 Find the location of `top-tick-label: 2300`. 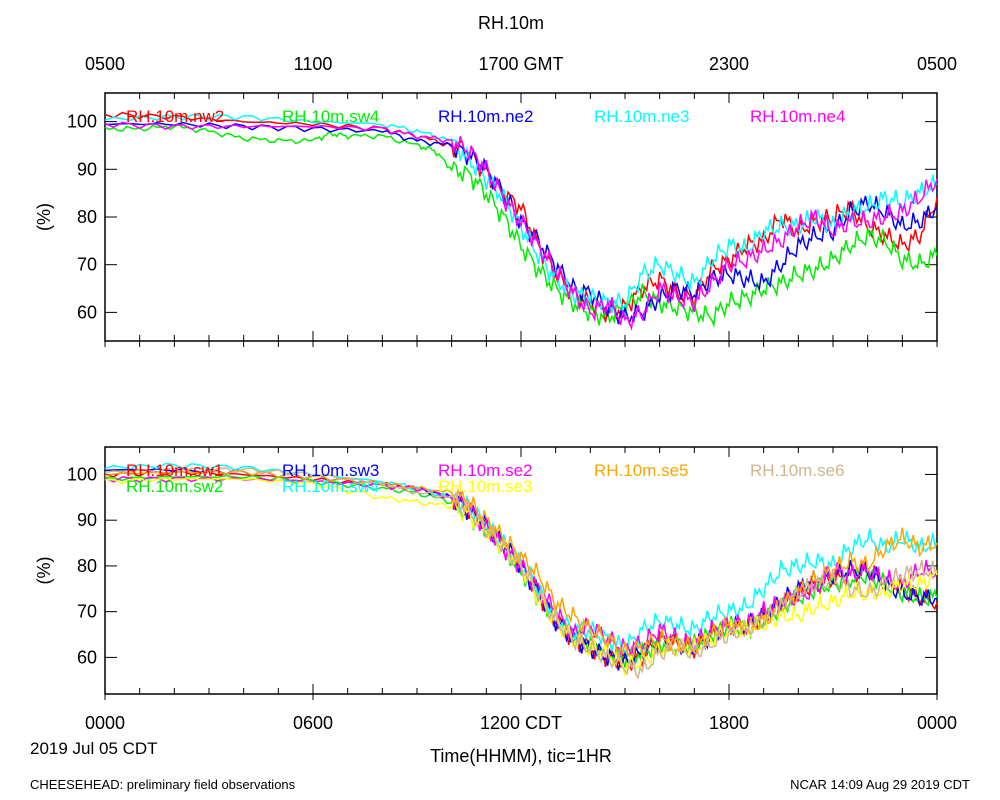

top-tick-label: 2300 is located at coordinates (729, 64).